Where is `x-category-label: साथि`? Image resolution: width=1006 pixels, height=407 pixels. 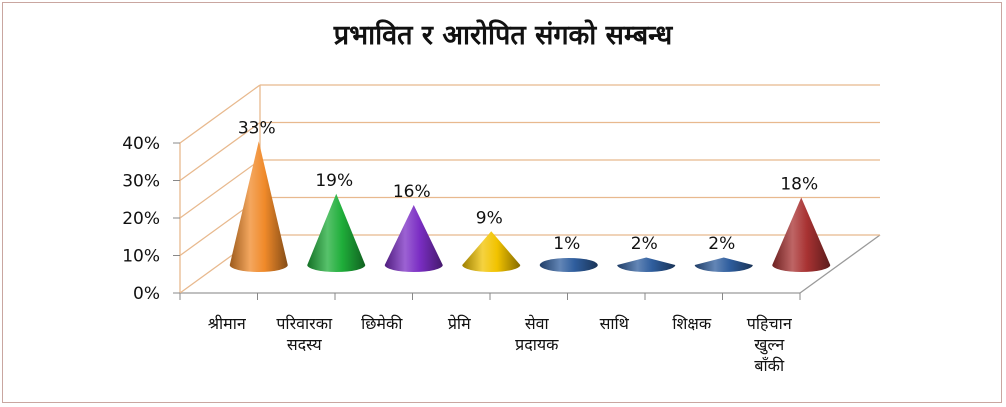
x-category-label: साथि is located at coordinates (615, 323).